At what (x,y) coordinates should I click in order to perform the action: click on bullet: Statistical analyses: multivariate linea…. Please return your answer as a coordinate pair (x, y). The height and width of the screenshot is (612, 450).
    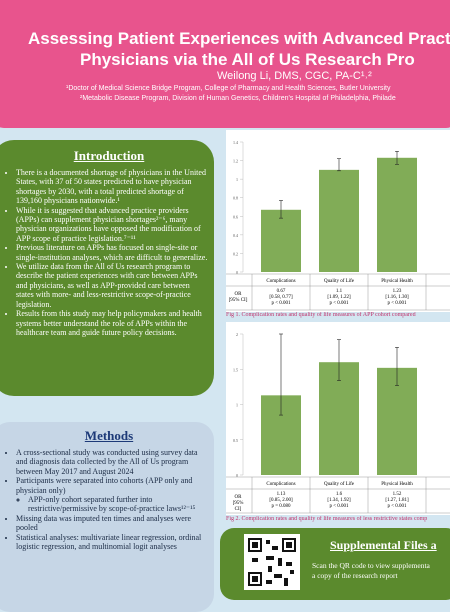
    Looking at the image, I should click on (112, 542).